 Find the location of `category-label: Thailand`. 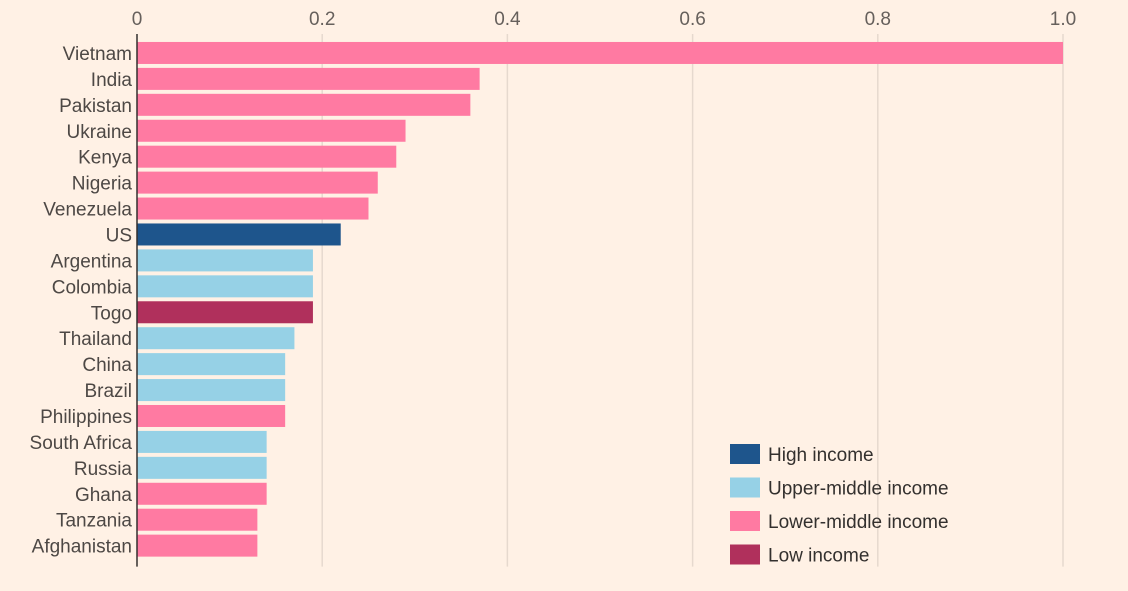

category-label: Thailand is located at coordinates (95, 339).